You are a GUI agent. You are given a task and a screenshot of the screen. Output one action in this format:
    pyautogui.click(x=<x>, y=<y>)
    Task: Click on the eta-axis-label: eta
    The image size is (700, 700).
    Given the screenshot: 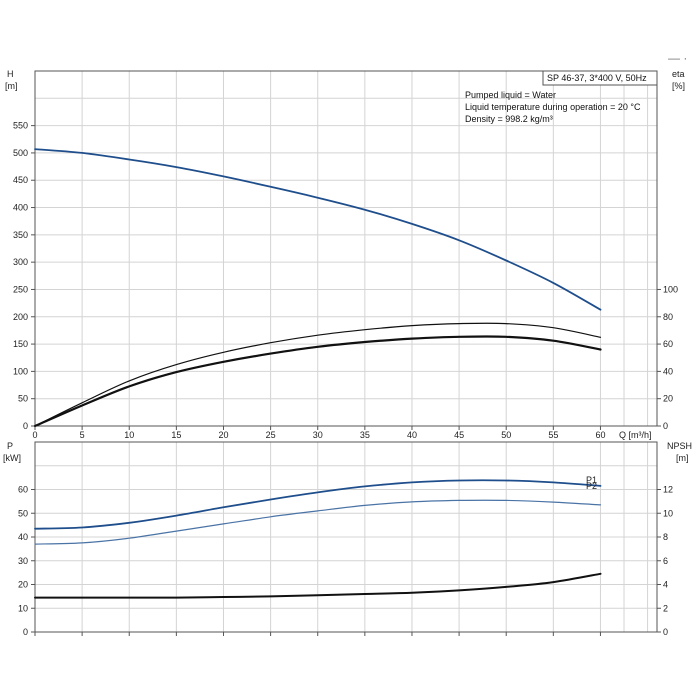 What is the action you would take?
    pyautogui.click(x=678, y=74)
    